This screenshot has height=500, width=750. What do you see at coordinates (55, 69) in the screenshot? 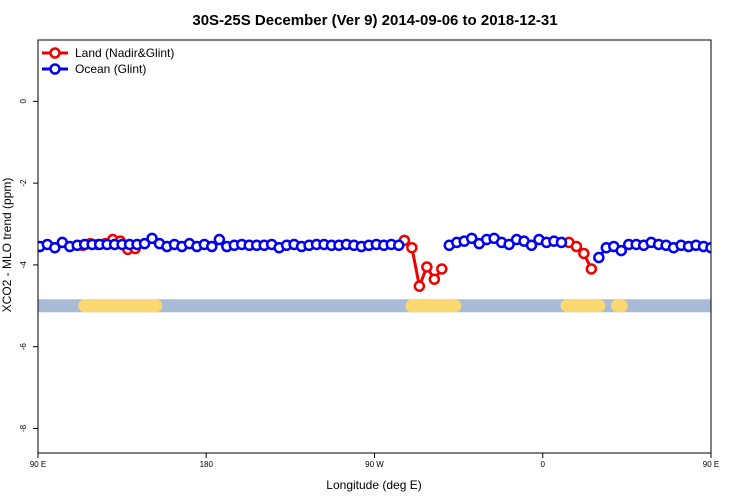
I see `legend-ocean-marker` at bounding box center [55, 69].